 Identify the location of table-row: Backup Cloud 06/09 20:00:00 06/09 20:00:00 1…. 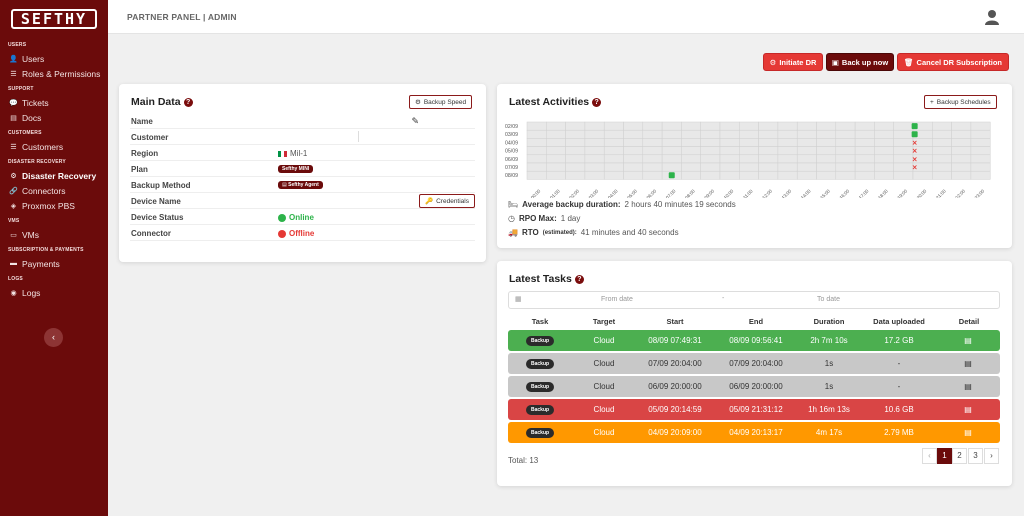
(754, 386).